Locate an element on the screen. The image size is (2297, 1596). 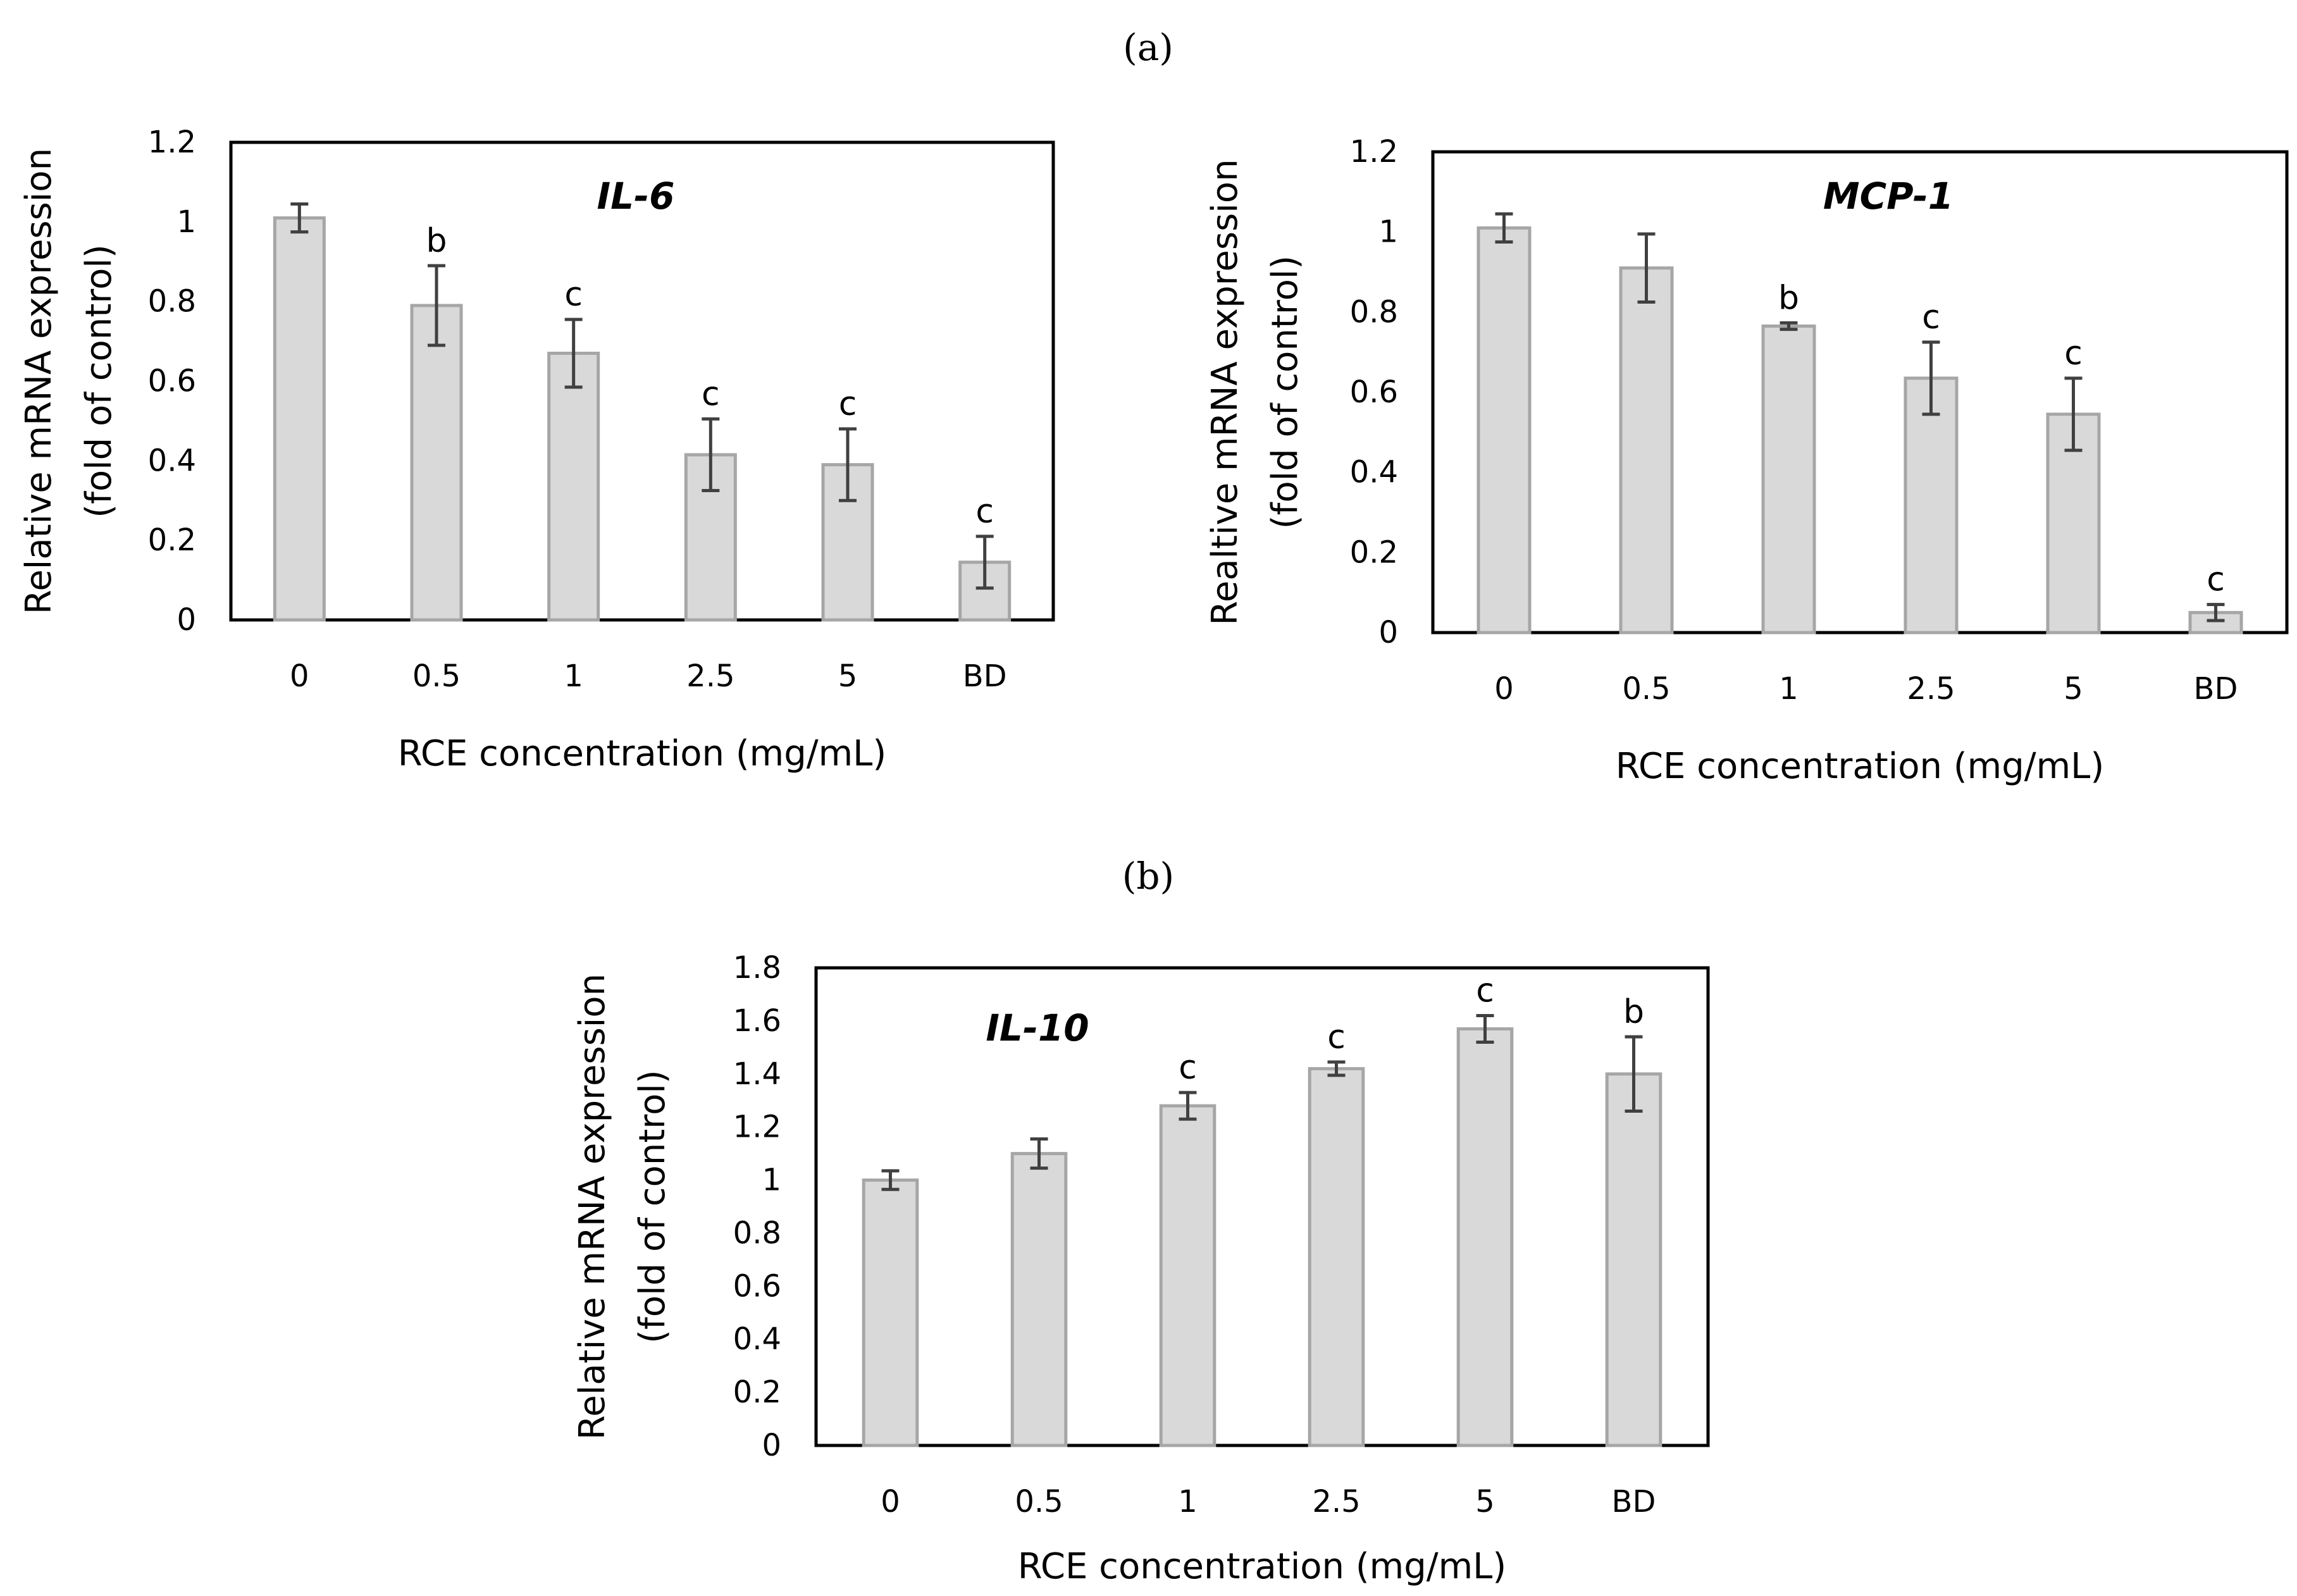
y-tick-label: 1.8 is located at coordinates (757, 968).